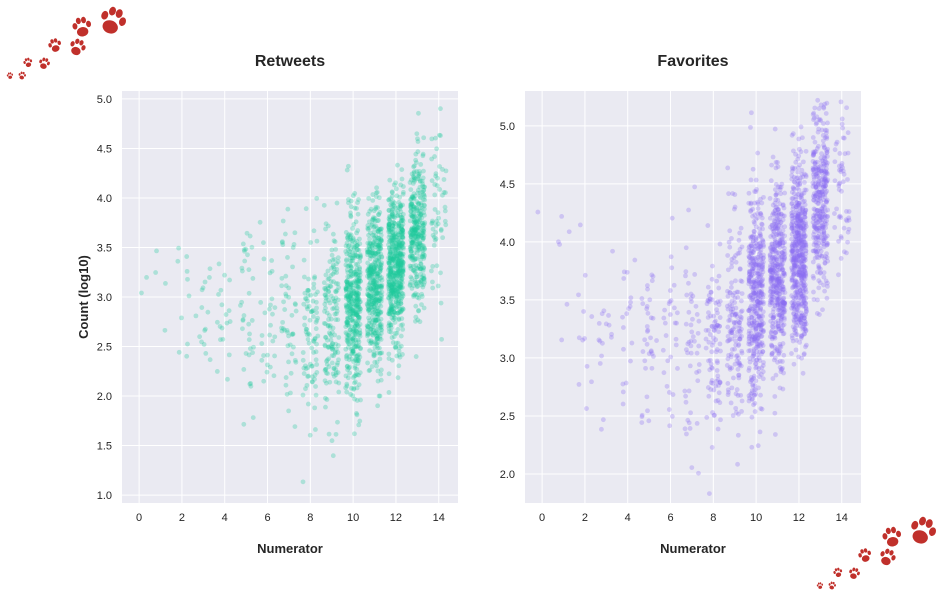  I want to click on y-tick-label: 4.5, so click(104, 149).